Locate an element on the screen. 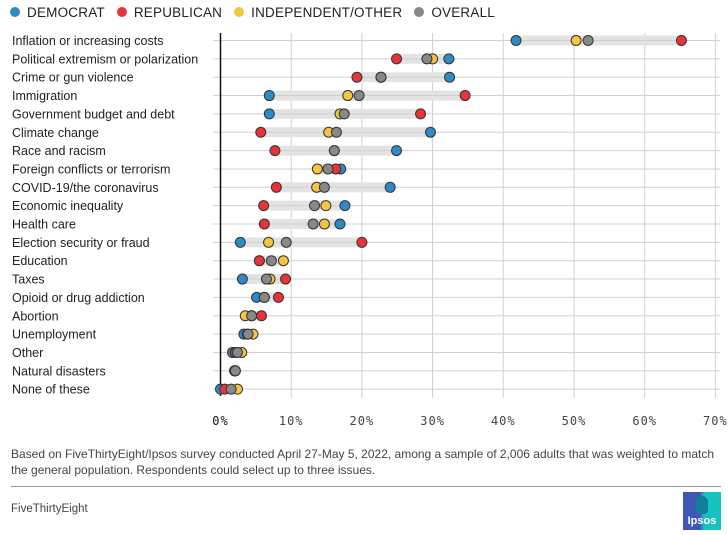 Image resolution: width=728 pixels, height=535 pixels. row-label: Taxes is located at coordinates (28, 280).